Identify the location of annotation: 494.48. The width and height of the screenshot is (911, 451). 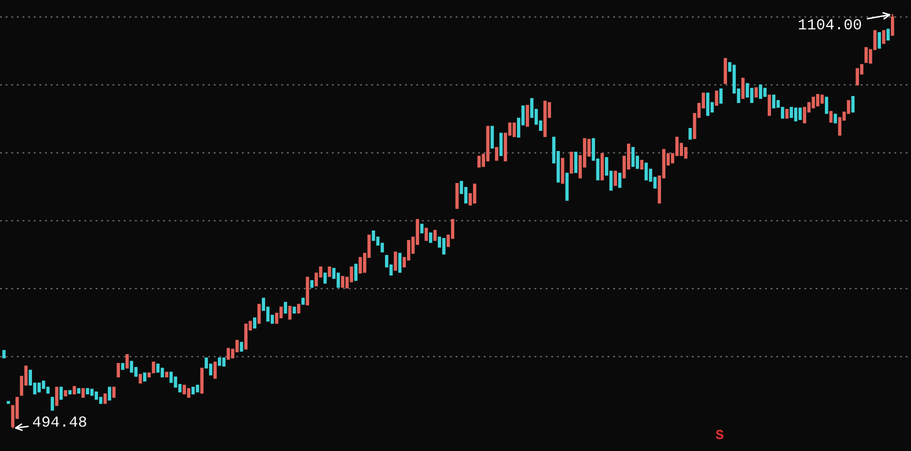
(59, 421).